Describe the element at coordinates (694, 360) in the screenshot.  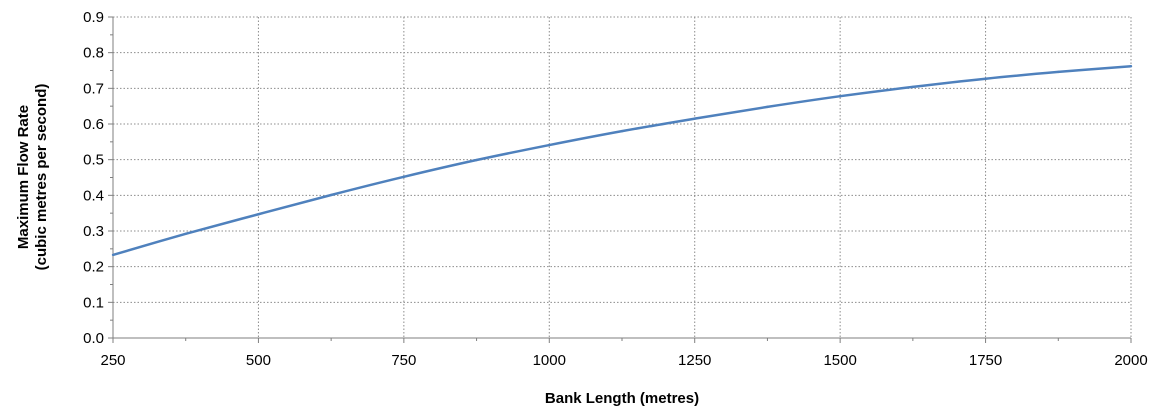
I see `x-tick-label: 1250` at that location.